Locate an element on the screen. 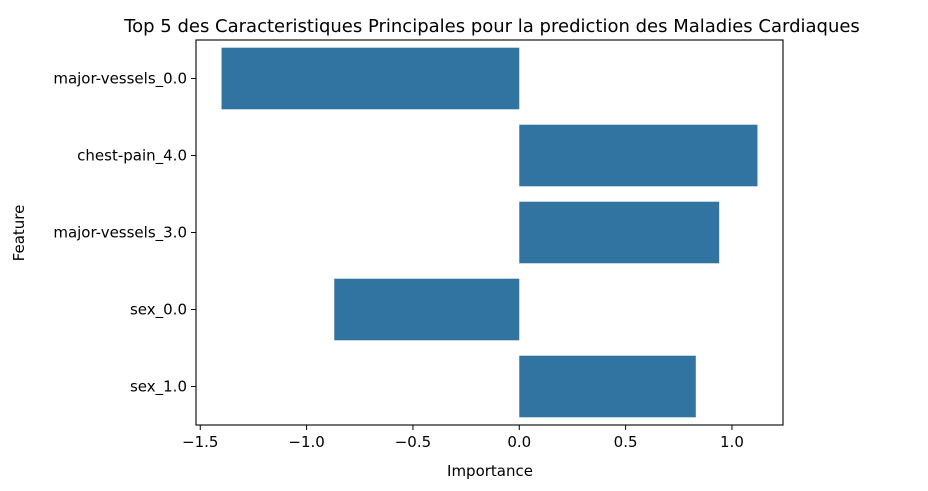  x-tick-label: −0.5 is located at coordinates (413, 442).